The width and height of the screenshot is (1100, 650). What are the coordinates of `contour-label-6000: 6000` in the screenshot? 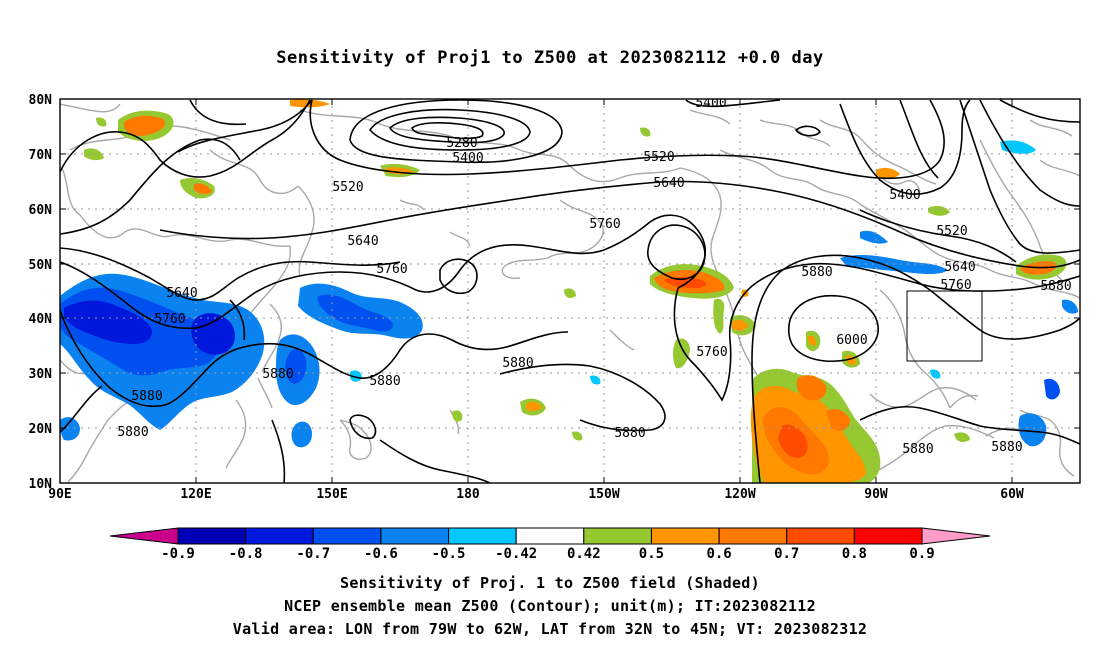 It's located at (851, 340).